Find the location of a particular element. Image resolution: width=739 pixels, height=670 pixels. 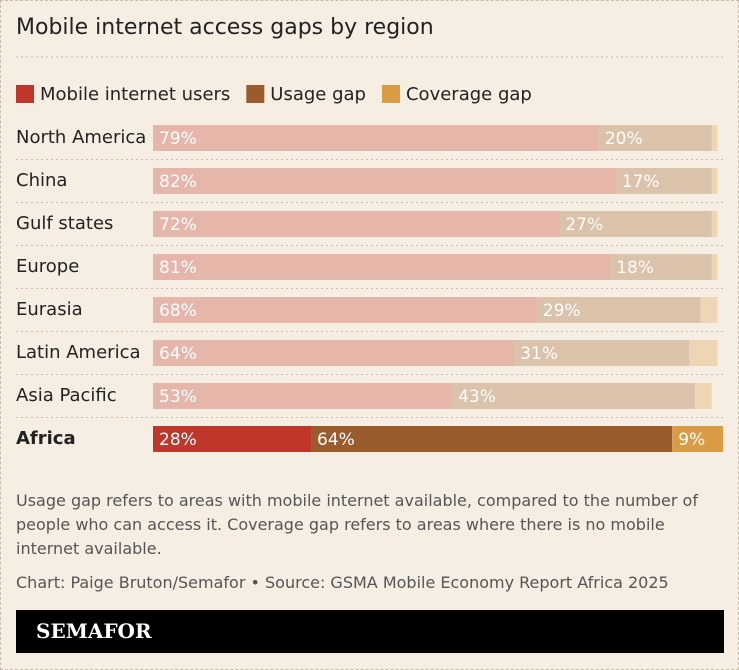

category-label: North America is located at coordinates (81, 137).